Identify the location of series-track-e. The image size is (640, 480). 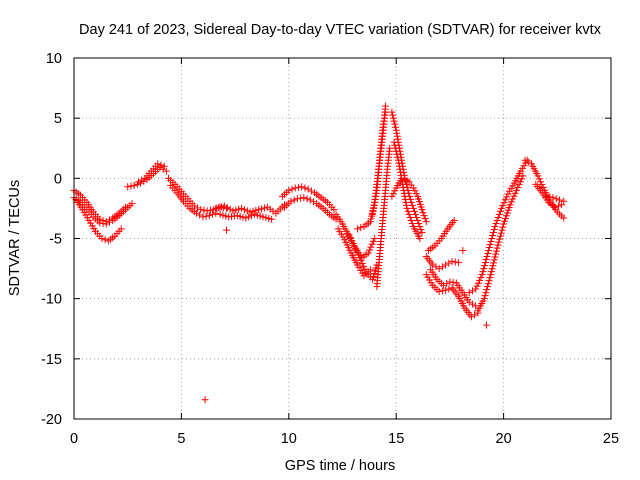
(151, 173).